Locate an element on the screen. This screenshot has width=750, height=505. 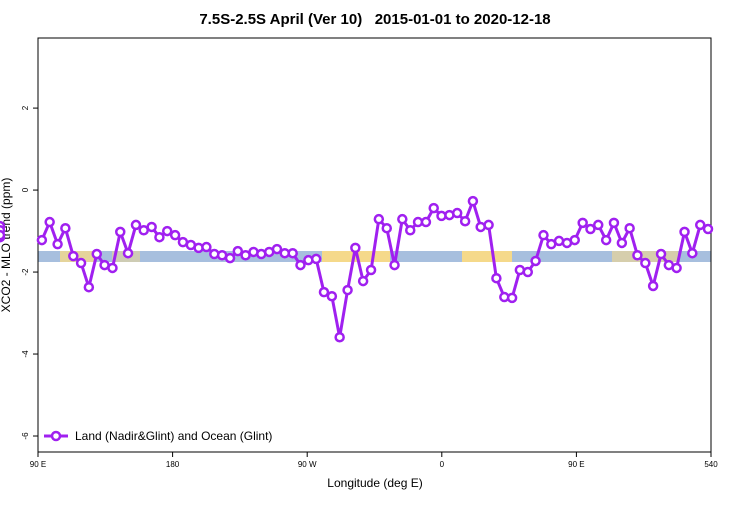
x-tick-label: 180 is located at coordinates (173, 464).